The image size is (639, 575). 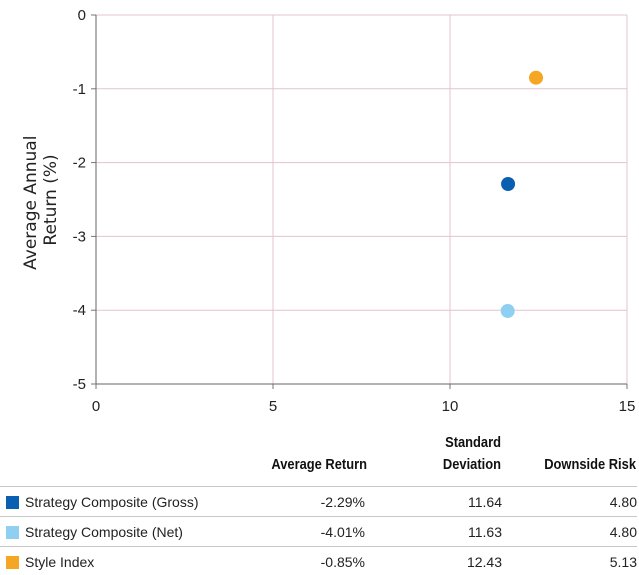 I want to click on table-row: Style Index -0.85% 12.43 5.13, so click(x=319, y=562).